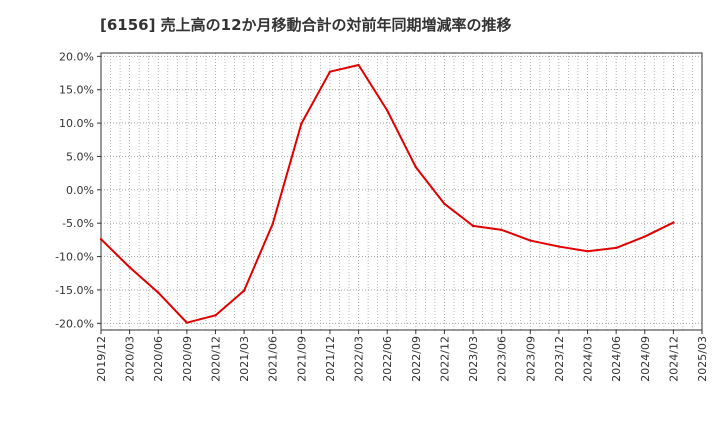 The height and width of the screenshot is (440, 720). I want to click on y-tick-label: -10.0%, so click(74, 257).